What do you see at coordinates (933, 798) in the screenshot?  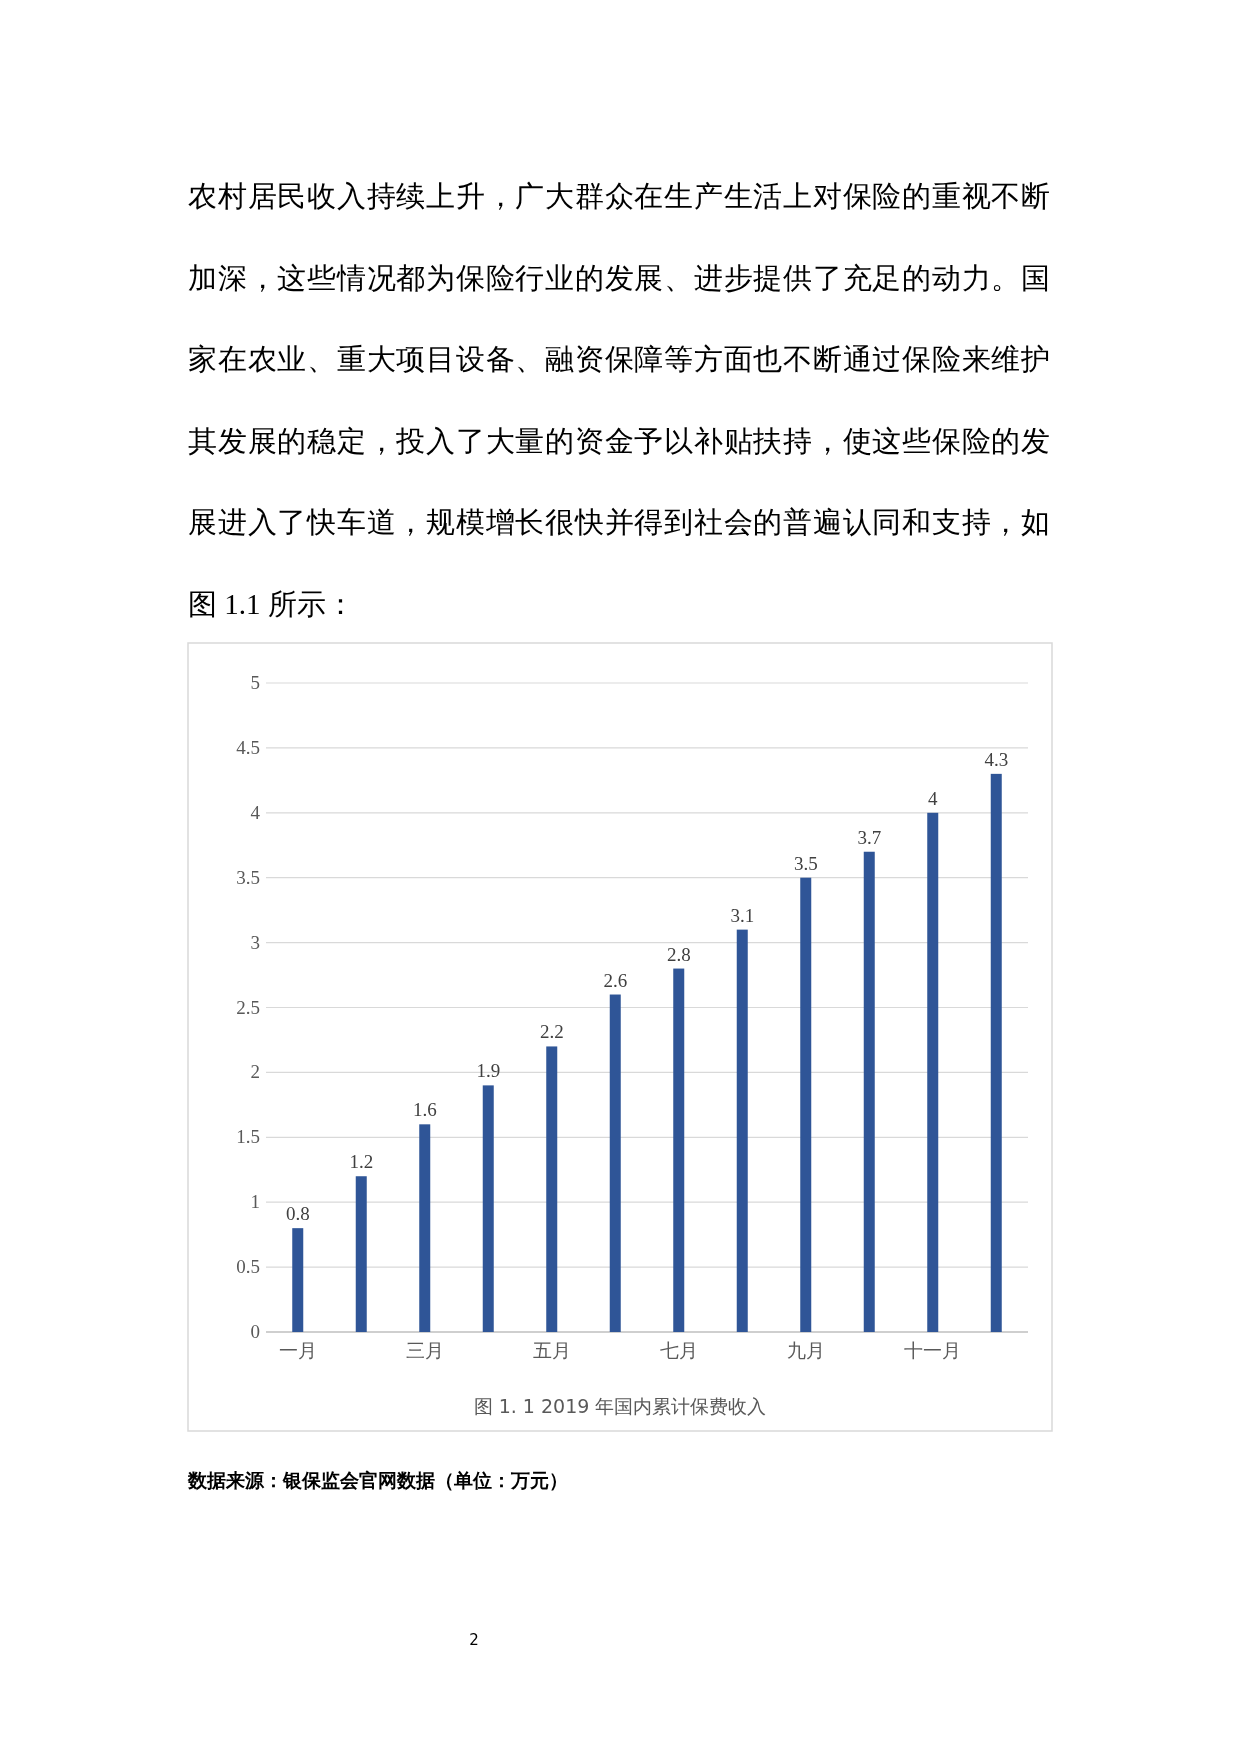 I see `data-label: 4` at bounding box center [933, 798].